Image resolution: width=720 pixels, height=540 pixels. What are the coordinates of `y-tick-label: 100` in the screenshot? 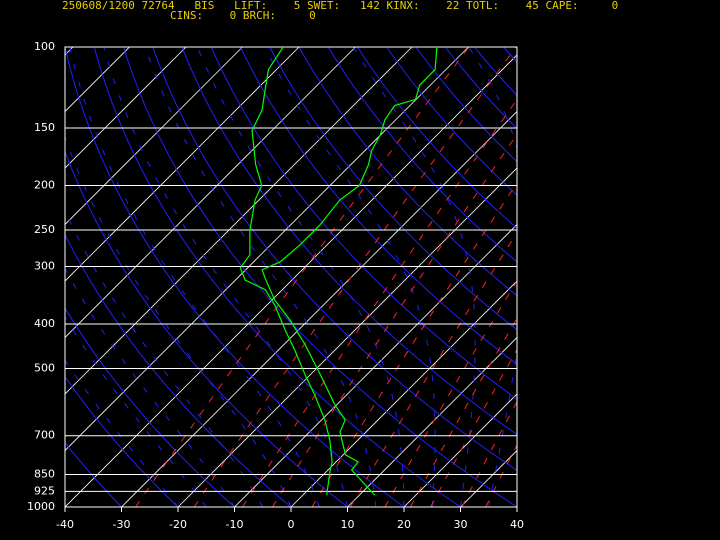 It's located at (44, 46).